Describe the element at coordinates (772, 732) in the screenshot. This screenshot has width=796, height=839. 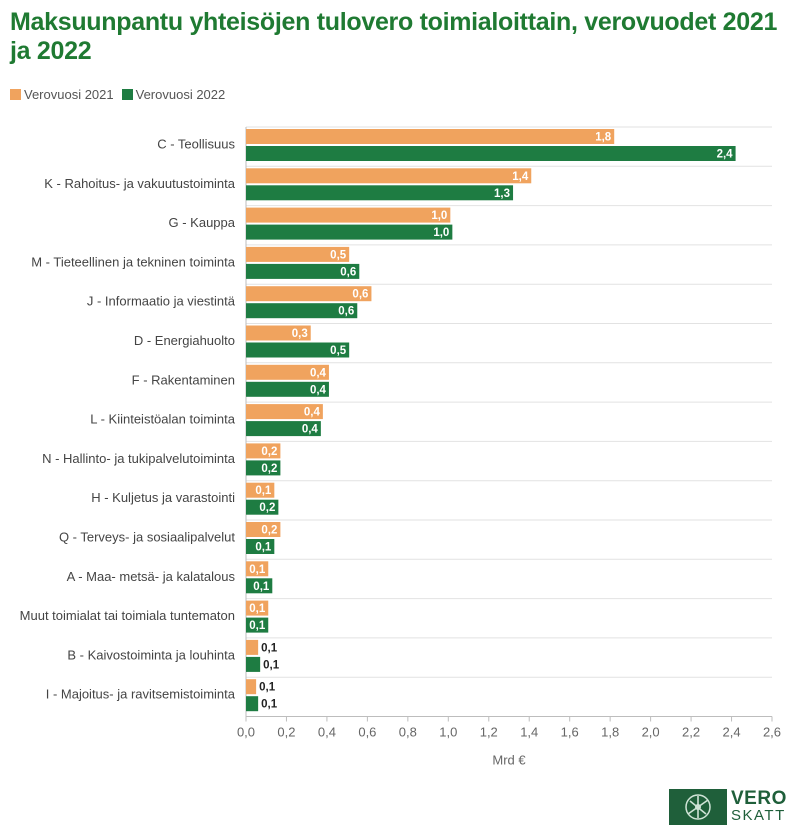
I see `x-tick-label: 2,6` at that location.